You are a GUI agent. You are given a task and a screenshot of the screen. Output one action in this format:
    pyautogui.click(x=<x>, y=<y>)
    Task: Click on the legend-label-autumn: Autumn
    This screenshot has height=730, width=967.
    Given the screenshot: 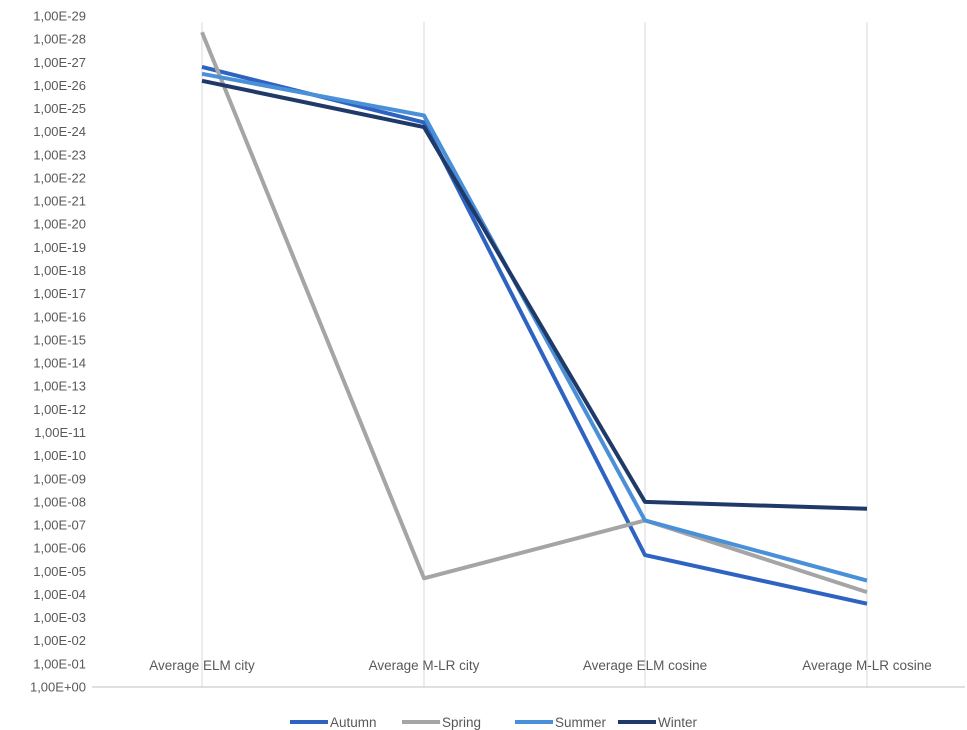 What is the action you would take?
    pyautogui.click(x=353, y=722)
    